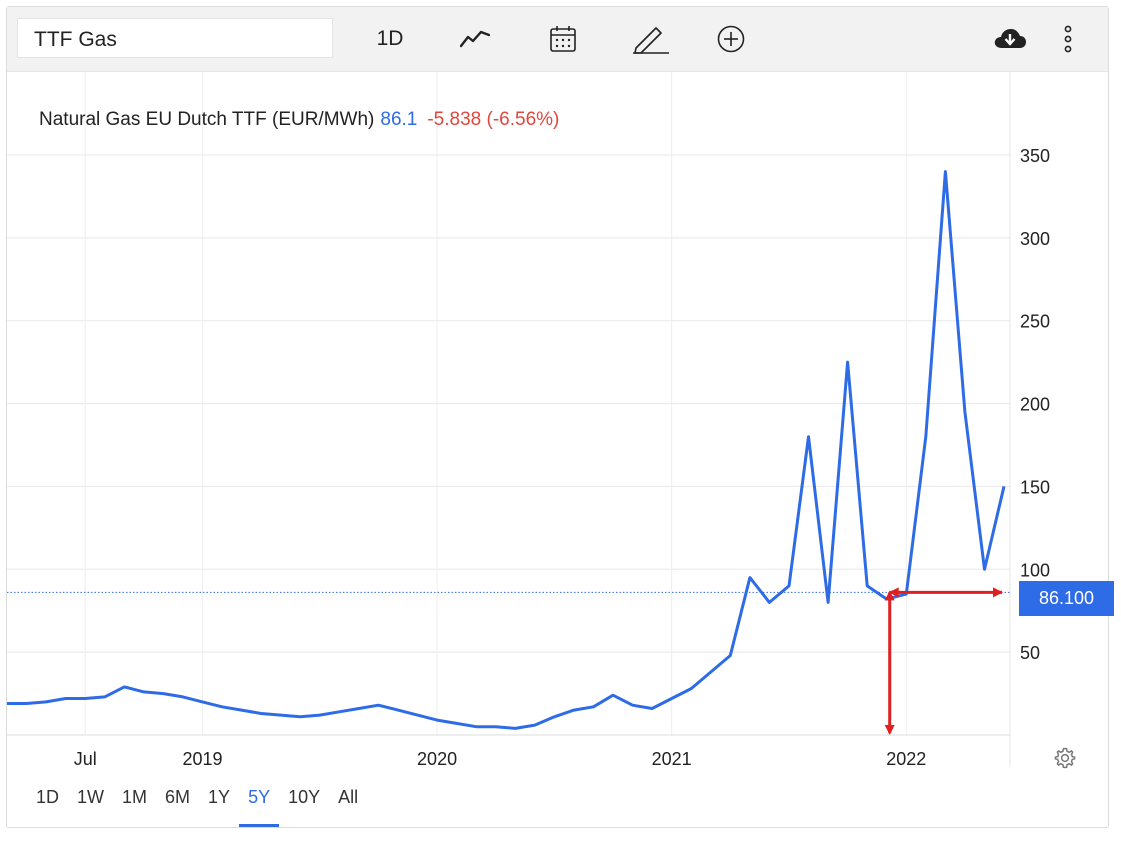 This screenshot has height=843, width=1121. Describe the element at coordinates (207, 119) in the screenshot. I see `instrument-name: Natural Gas EU Dutch TTF (EUR/MWh)` at that location.